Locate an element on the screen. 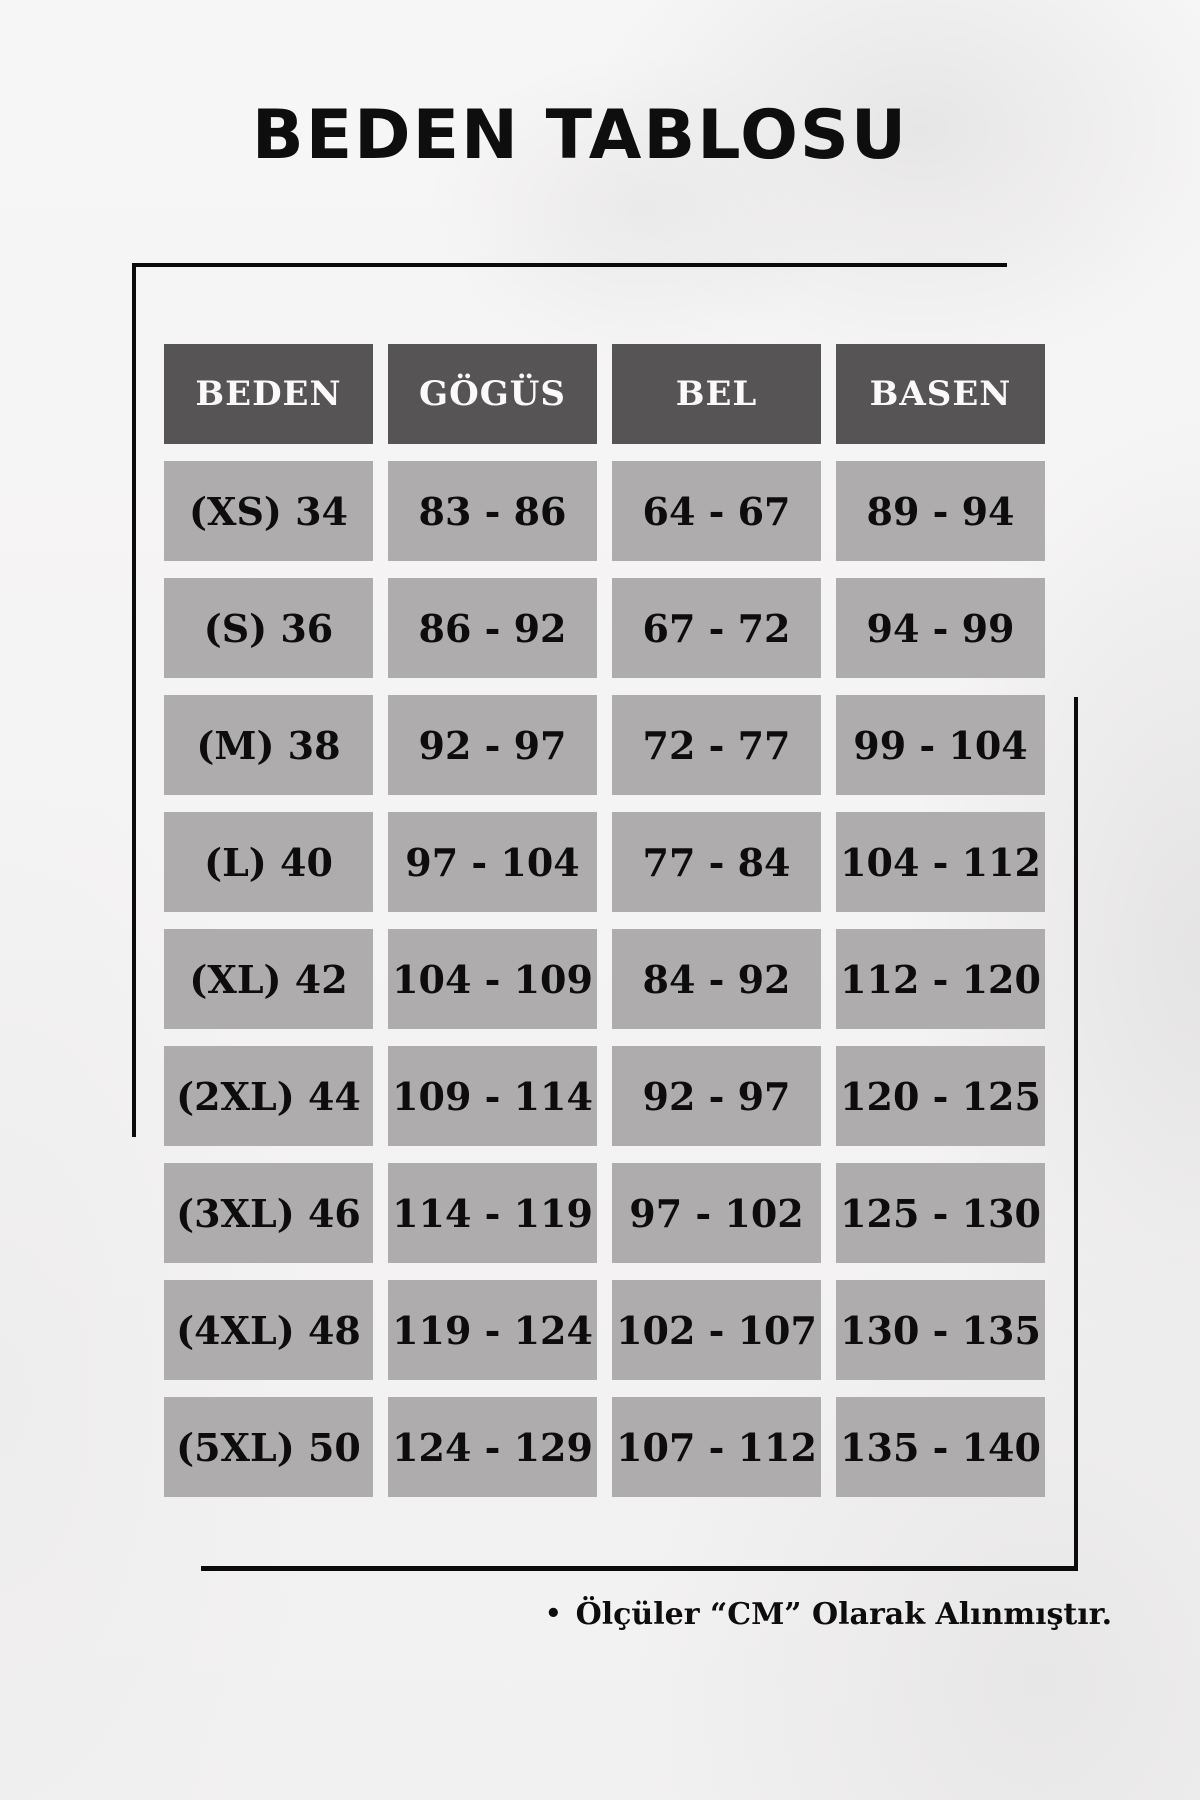  decorative-frame-line-bottom is located at coordinates (639, 1568).